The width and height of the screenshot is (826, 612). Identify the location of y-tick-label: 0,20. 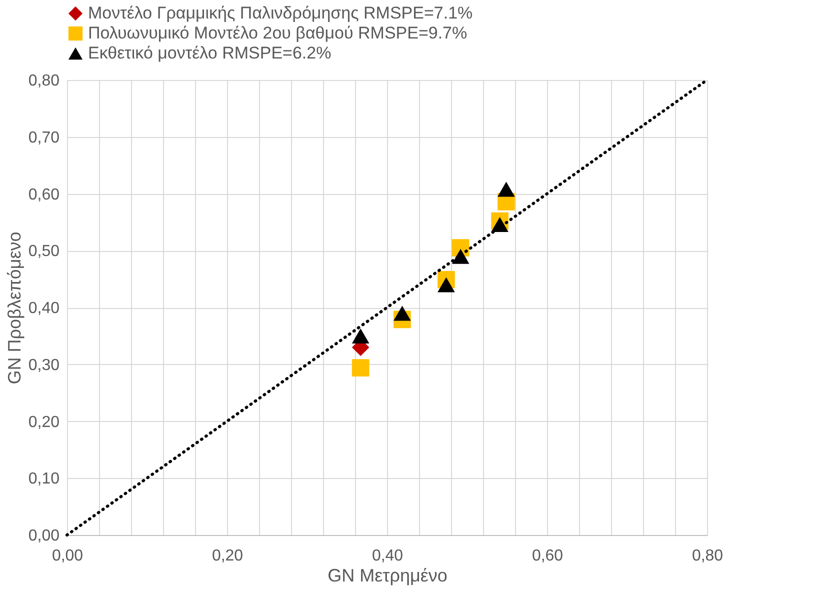
(44, 422).